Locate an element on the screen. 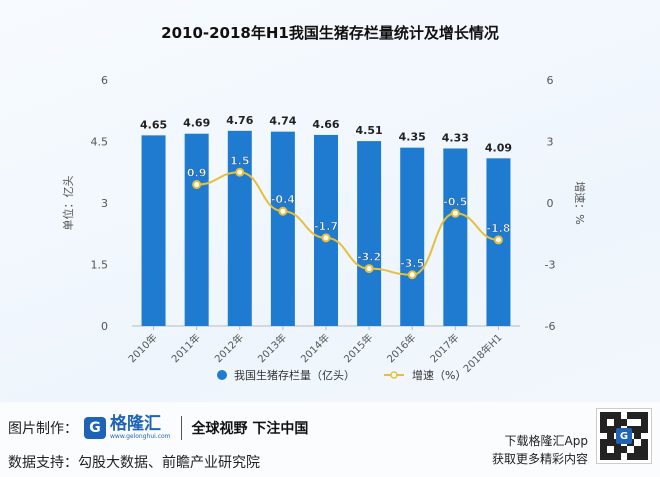 The width and height of the screenshot is (660, 477). y2-tick-label: -6 is located at coordinates (550, 326).